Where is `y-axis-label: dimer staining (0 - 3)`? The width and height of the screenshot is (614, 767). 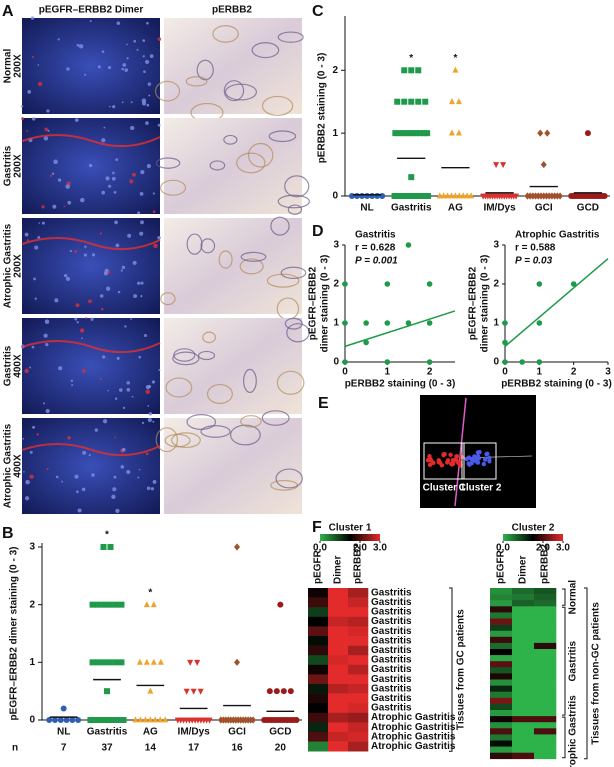
y-axis-label: dimer staining (0 - 3) is located at coordinates (485, 304).